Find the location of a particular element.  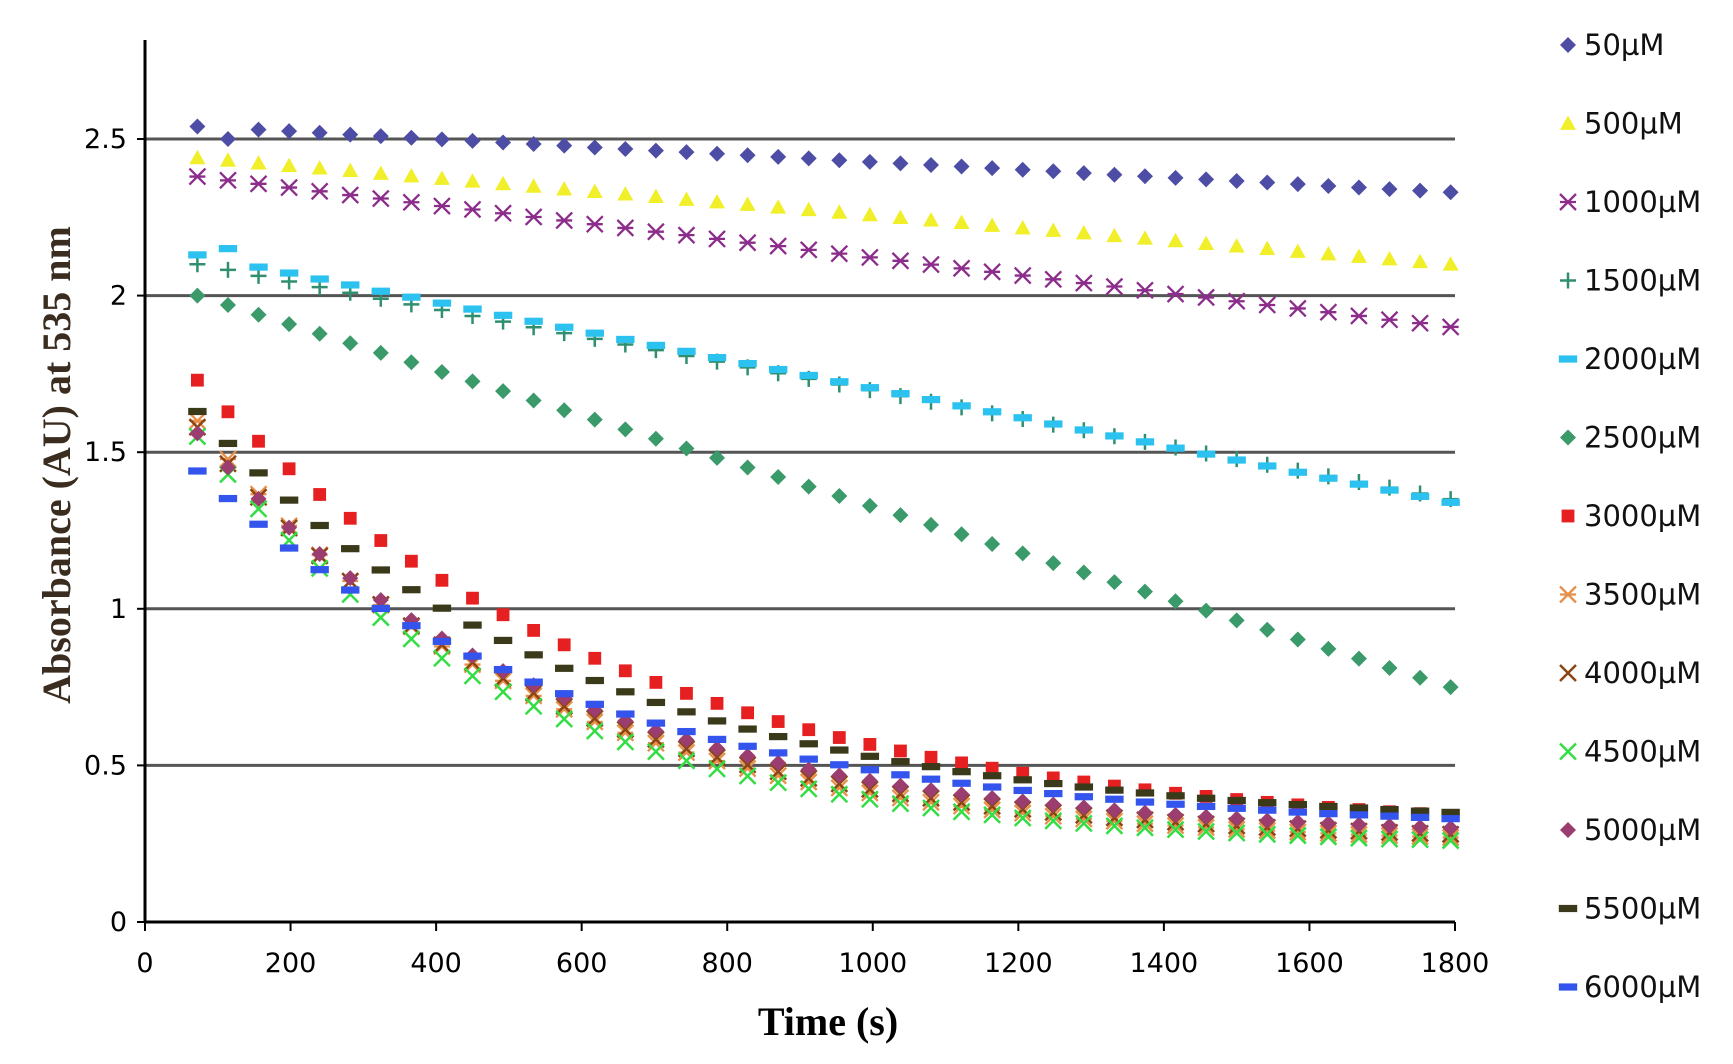

legend-label: 3500µM is located at coordinates (1642, 595).